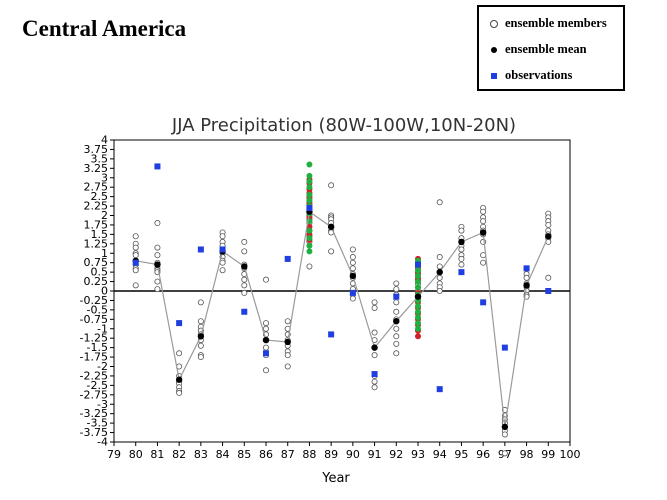  I want to click on x-tick-label: 96, so click(483, 454).